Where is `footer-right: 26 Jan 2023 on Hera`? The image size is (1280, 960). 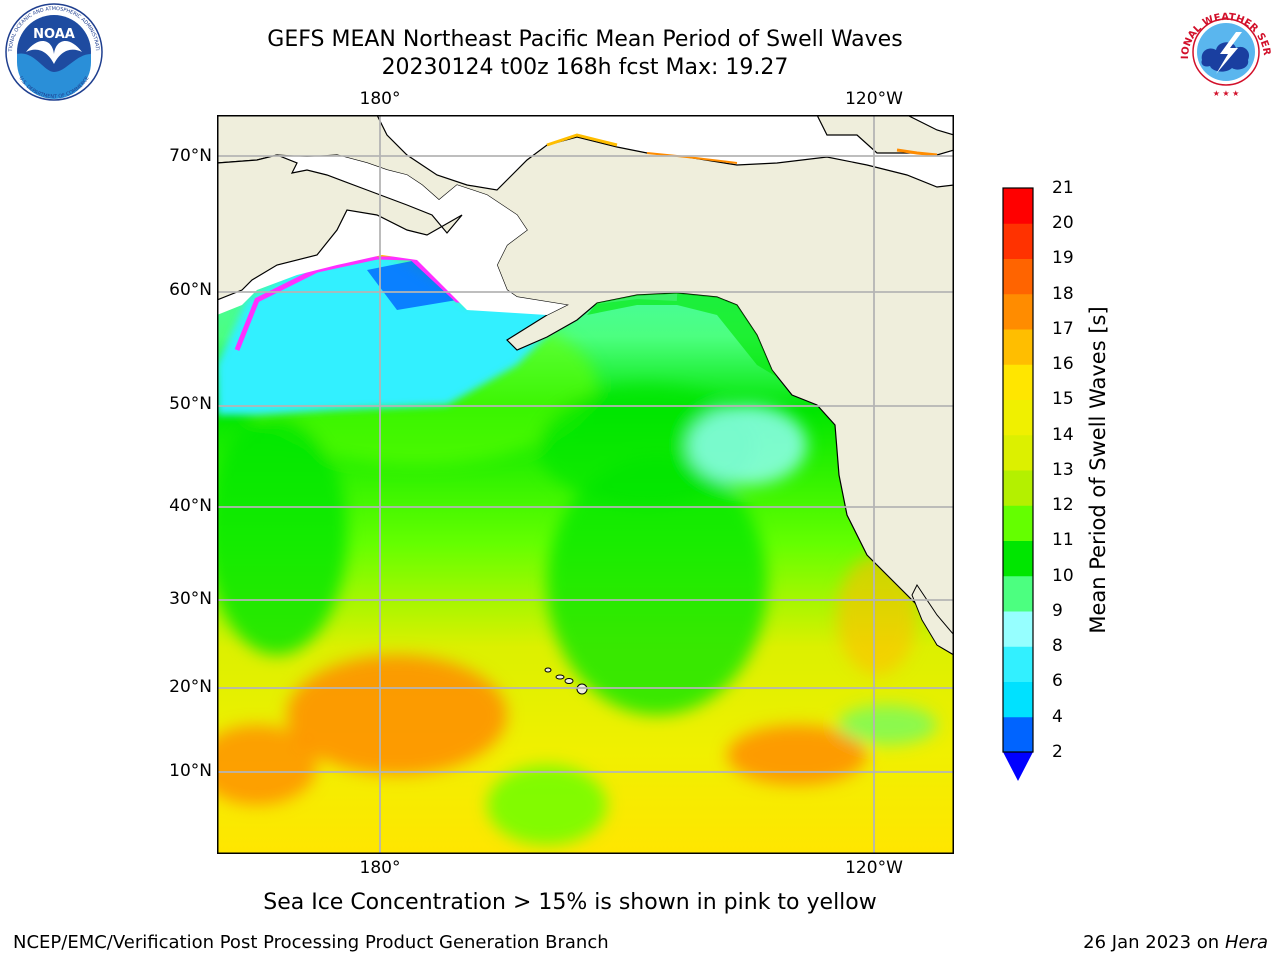 footer-right: 26 Jan 2023 on Hera is located at coordinates (1175, 942).